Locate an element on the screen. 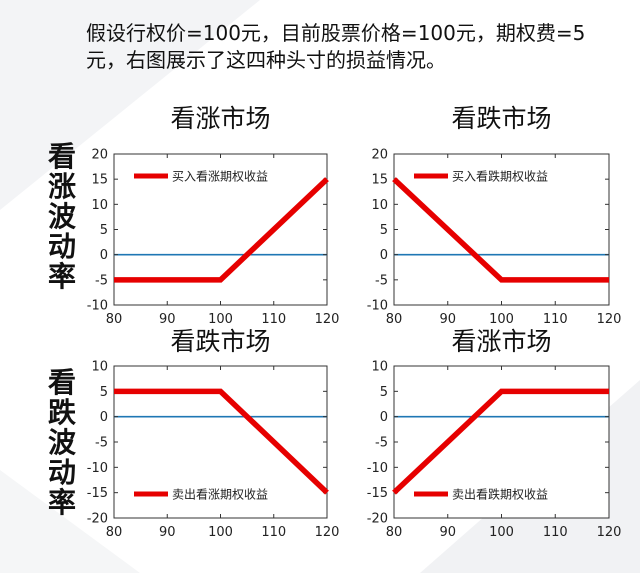 Image resolution: width=640 pixels, height=573 pixels. legend-label: 买入看涨期权收益 is located at coordinates (220, 176).